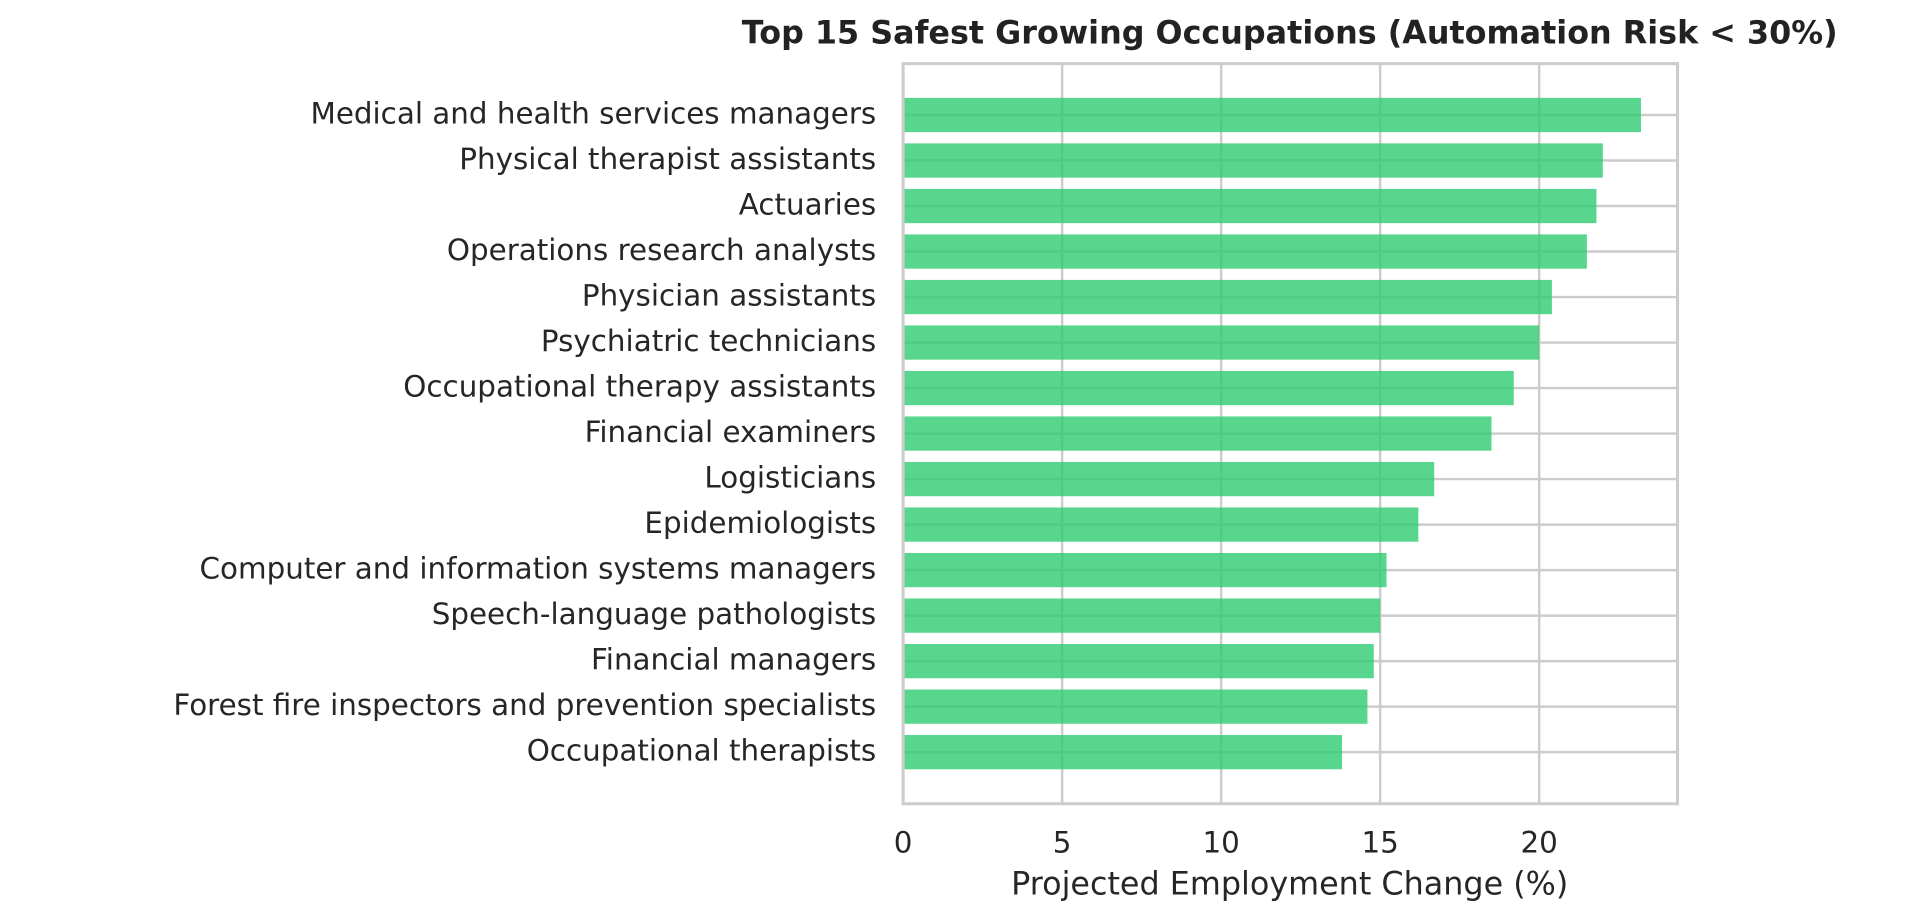 This screenshot has width=1909, height=920. What do you see at coordinates (667, 159) in the screenshot?
I see `y-tick-label: Physical therapist assistants` at bounding box center [667, 159].